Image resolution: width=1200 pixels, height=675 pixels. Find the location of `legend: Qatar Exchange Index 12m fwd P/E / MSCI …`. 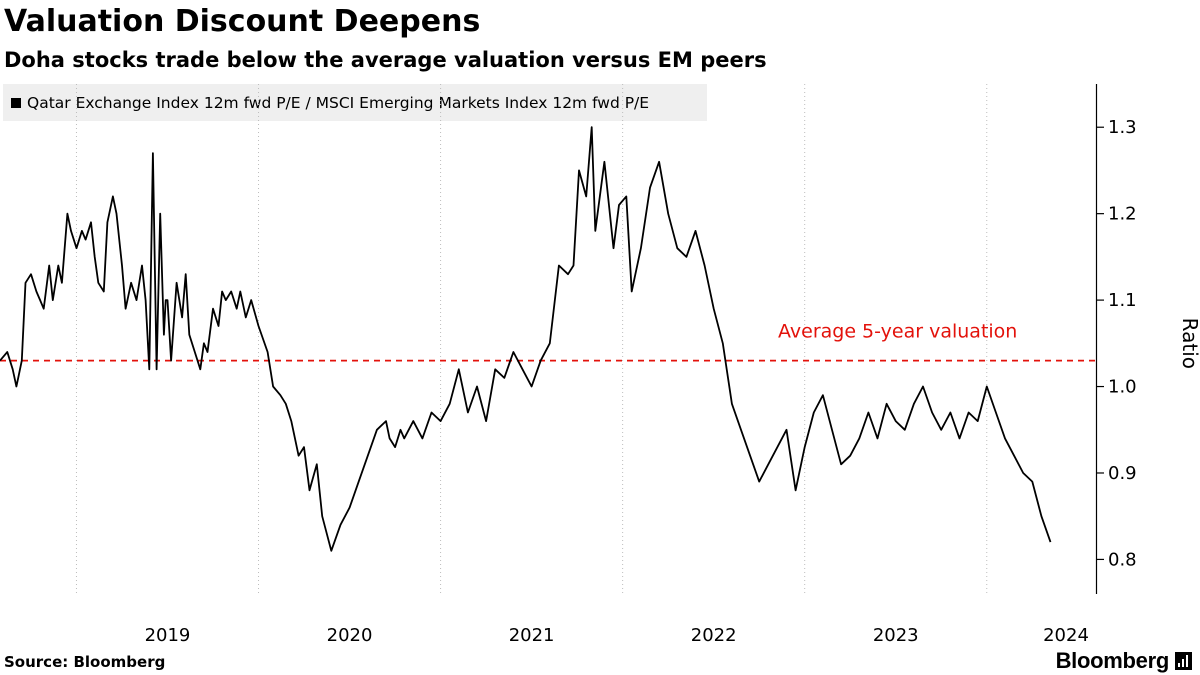

legend: Qatar Exchange Index 12m fwd P/E / MSCI … is located at coordinates (355, 102).